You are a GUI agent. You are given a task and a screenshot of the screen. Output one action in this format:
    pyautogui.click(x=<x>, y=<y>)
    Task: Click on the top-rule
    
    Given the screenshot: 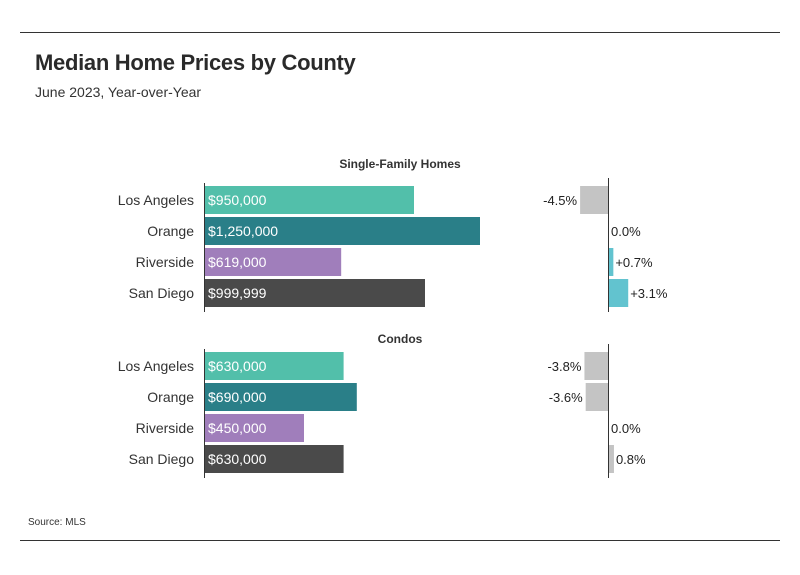 What is the action you would take?
    pyautogui.click(x=400, y=32)
    